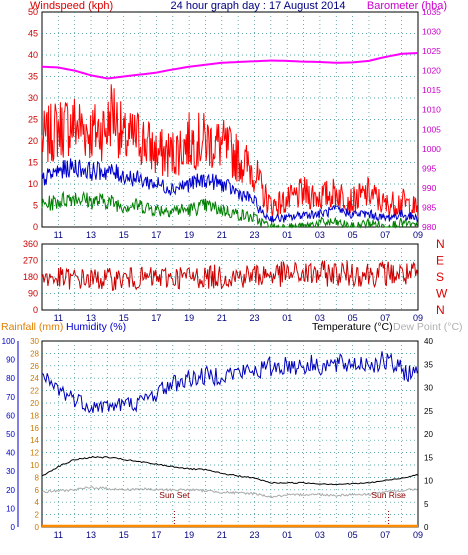 The image size is (468, 555). What do you see at coordinates (34, 378) in the screenshot?
I see `rainfall-tick-label: 24` at bounding box center [34, 378].